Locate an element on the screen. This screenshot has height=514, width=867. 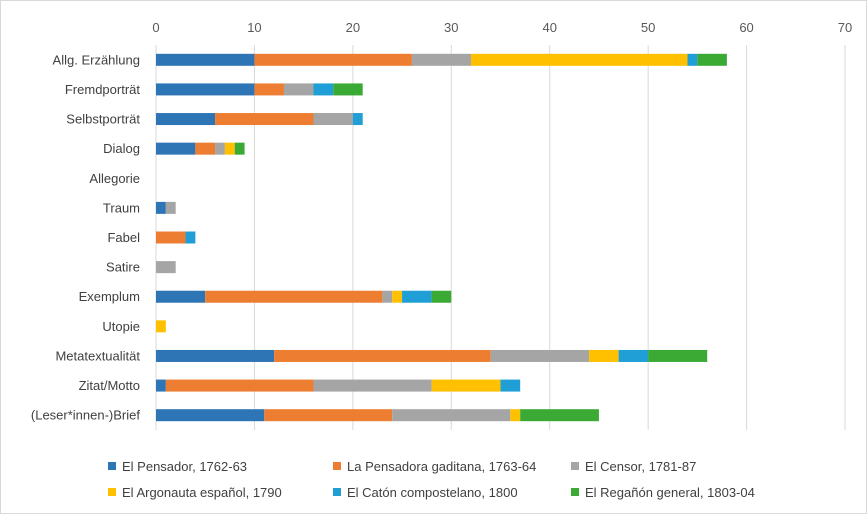
category-label: Dialog is located at coordinates (121, 148).